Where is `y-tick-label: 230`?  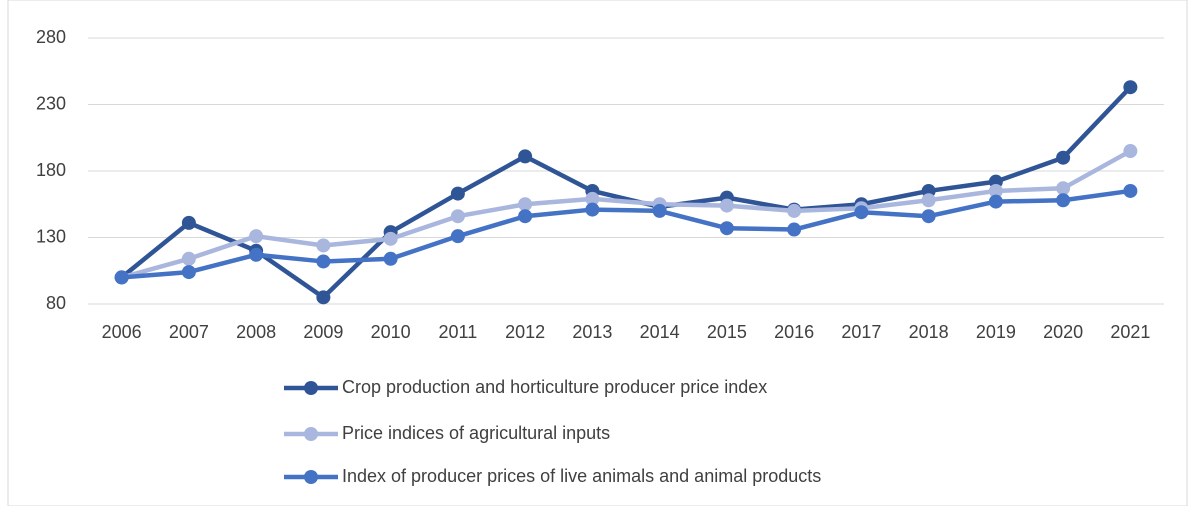 y-tick-label: 230 is located at coordinates (51, 103).